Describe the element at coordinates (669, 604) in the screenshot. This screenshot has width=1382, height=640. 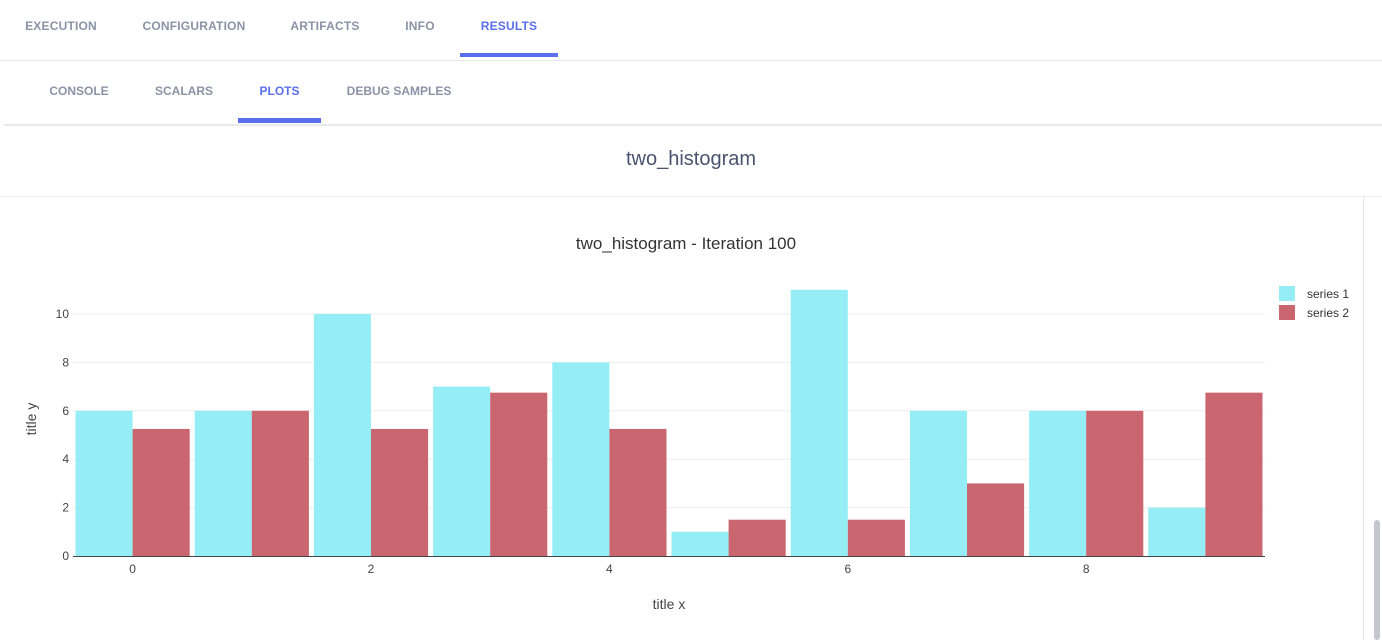
I see `x-axis-title: title x` at that location.